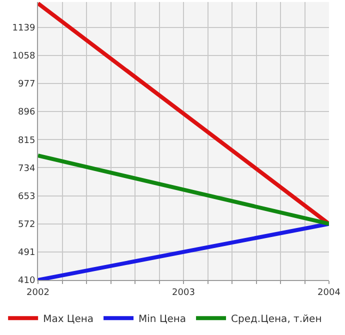 The image size is (345, 335). What do you see at coordinates (27, 141) in the screenshot?
I see `y-tick-label: 815` at bounding box center [27, 141].